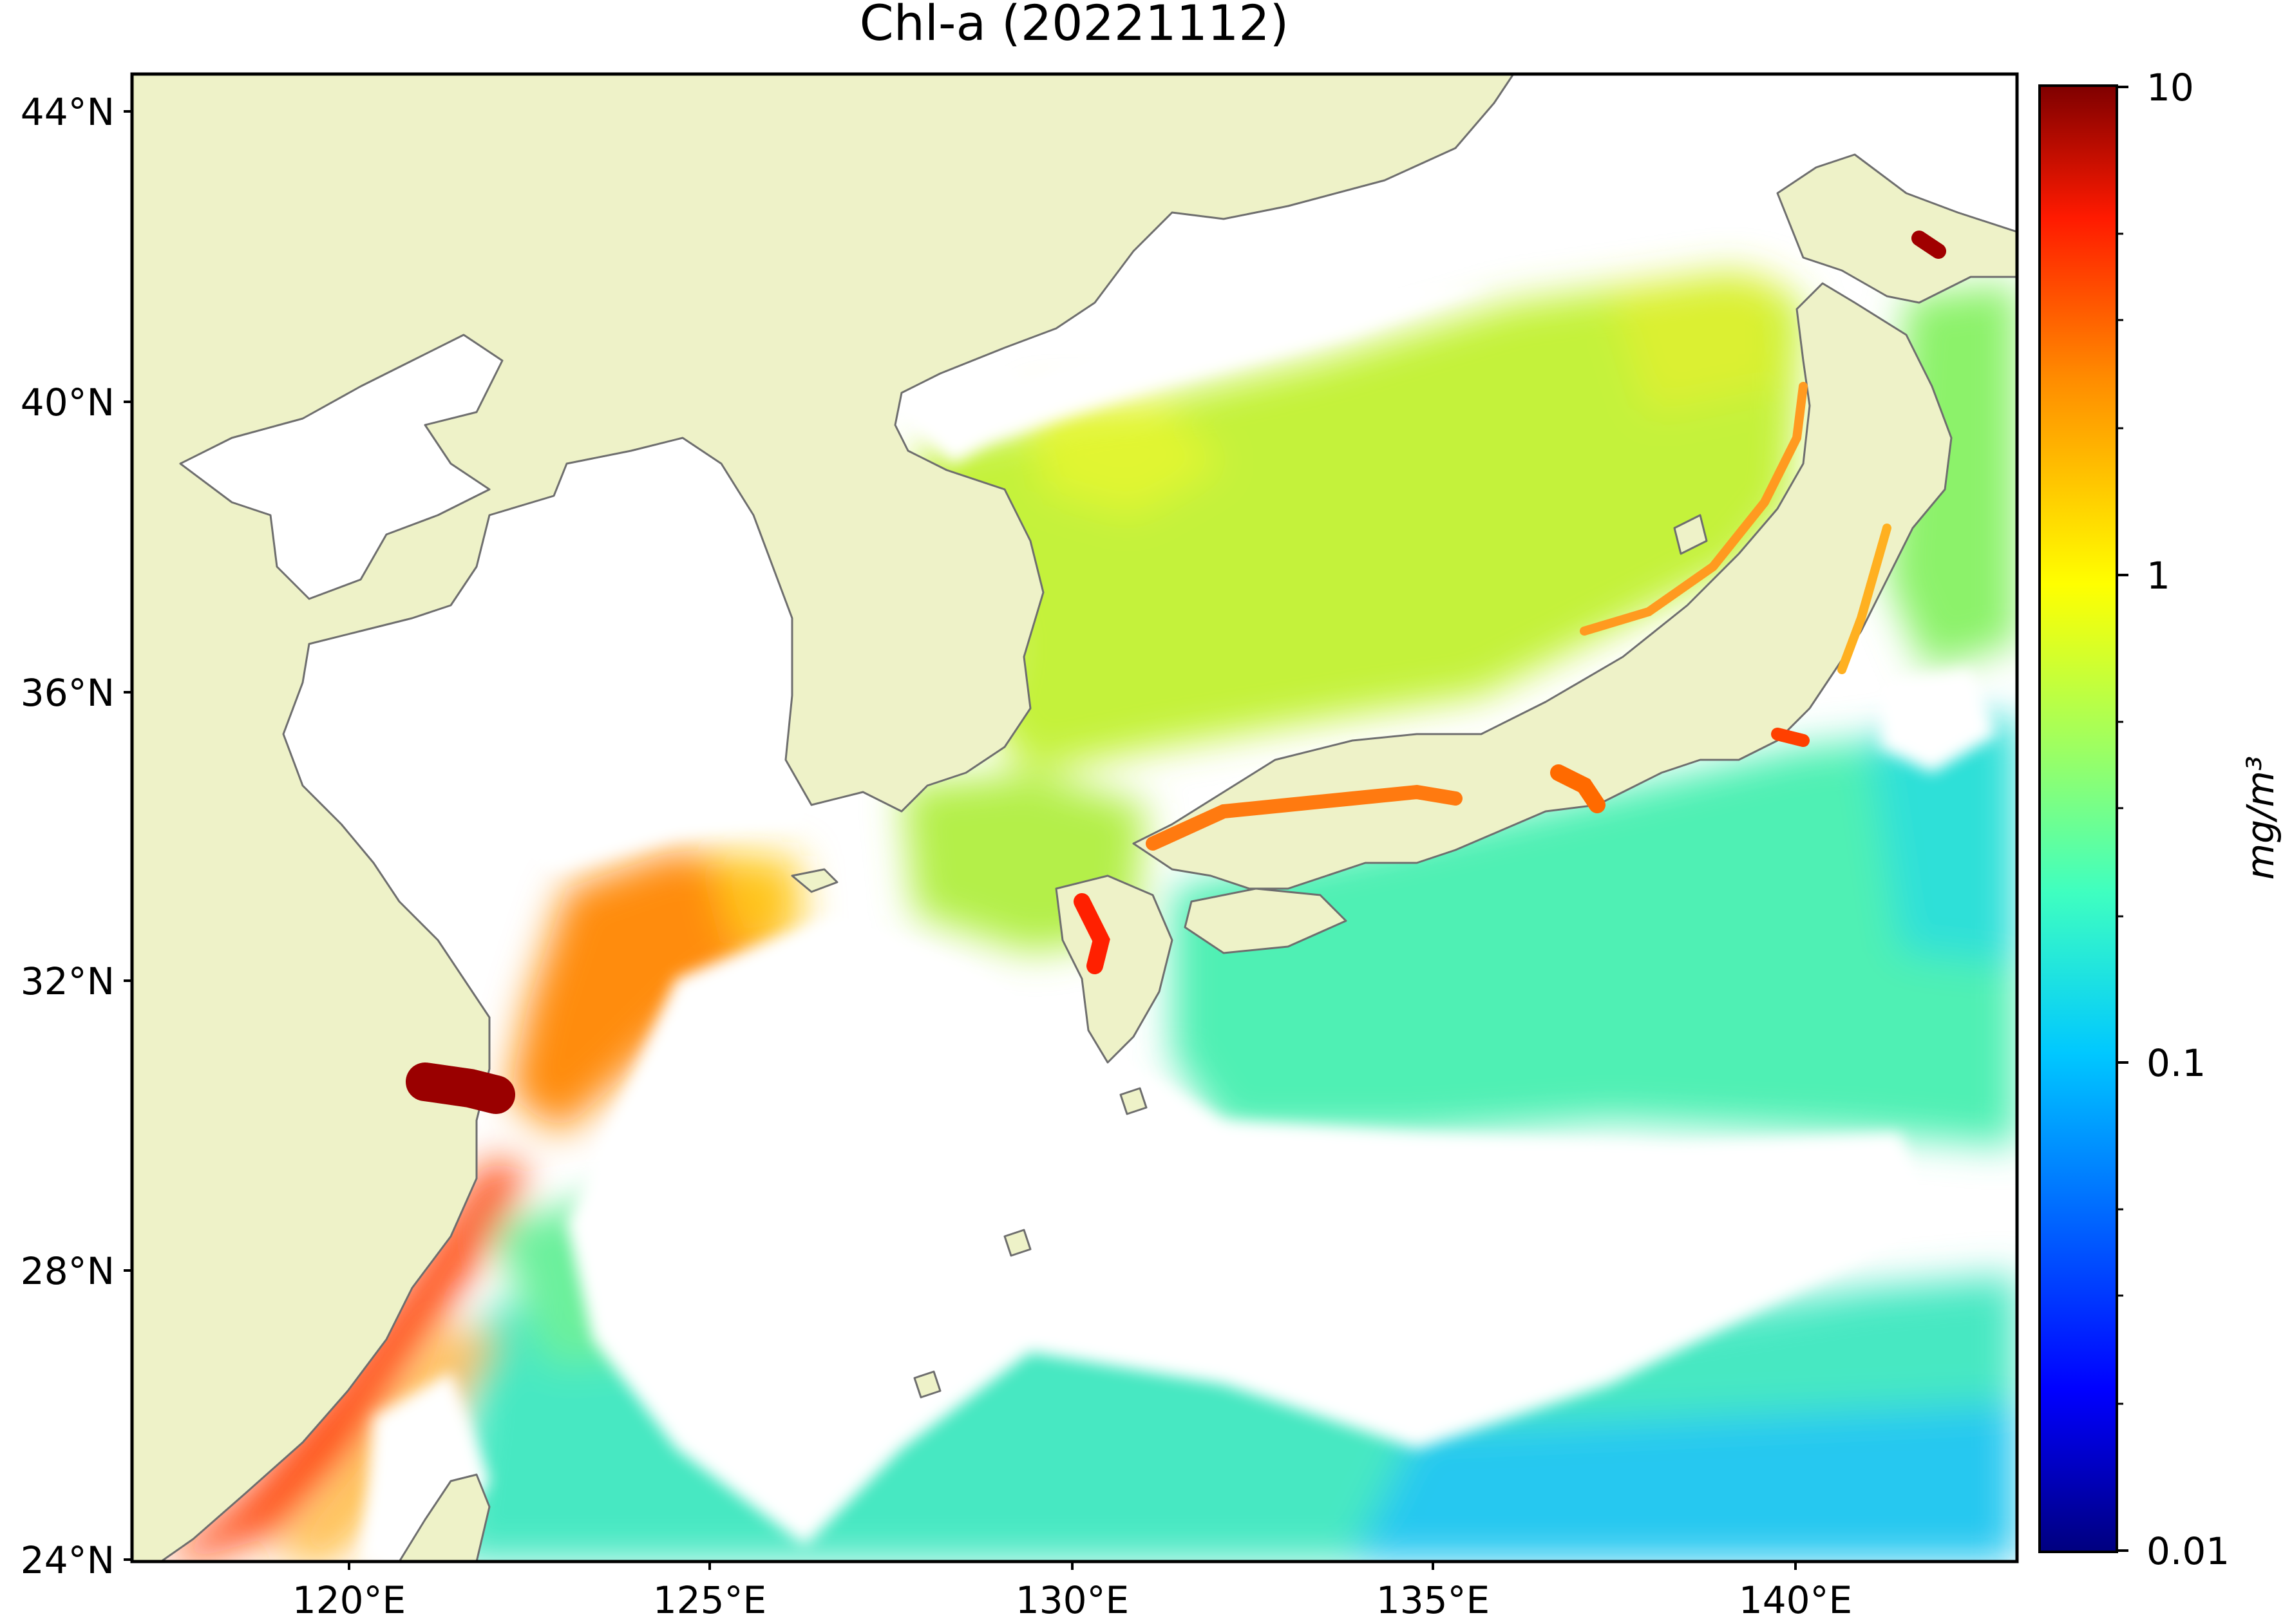  Describe the element at coordinates (68, 693) in the screenshot. I see `lat-label-36n: 36°N` at that location.